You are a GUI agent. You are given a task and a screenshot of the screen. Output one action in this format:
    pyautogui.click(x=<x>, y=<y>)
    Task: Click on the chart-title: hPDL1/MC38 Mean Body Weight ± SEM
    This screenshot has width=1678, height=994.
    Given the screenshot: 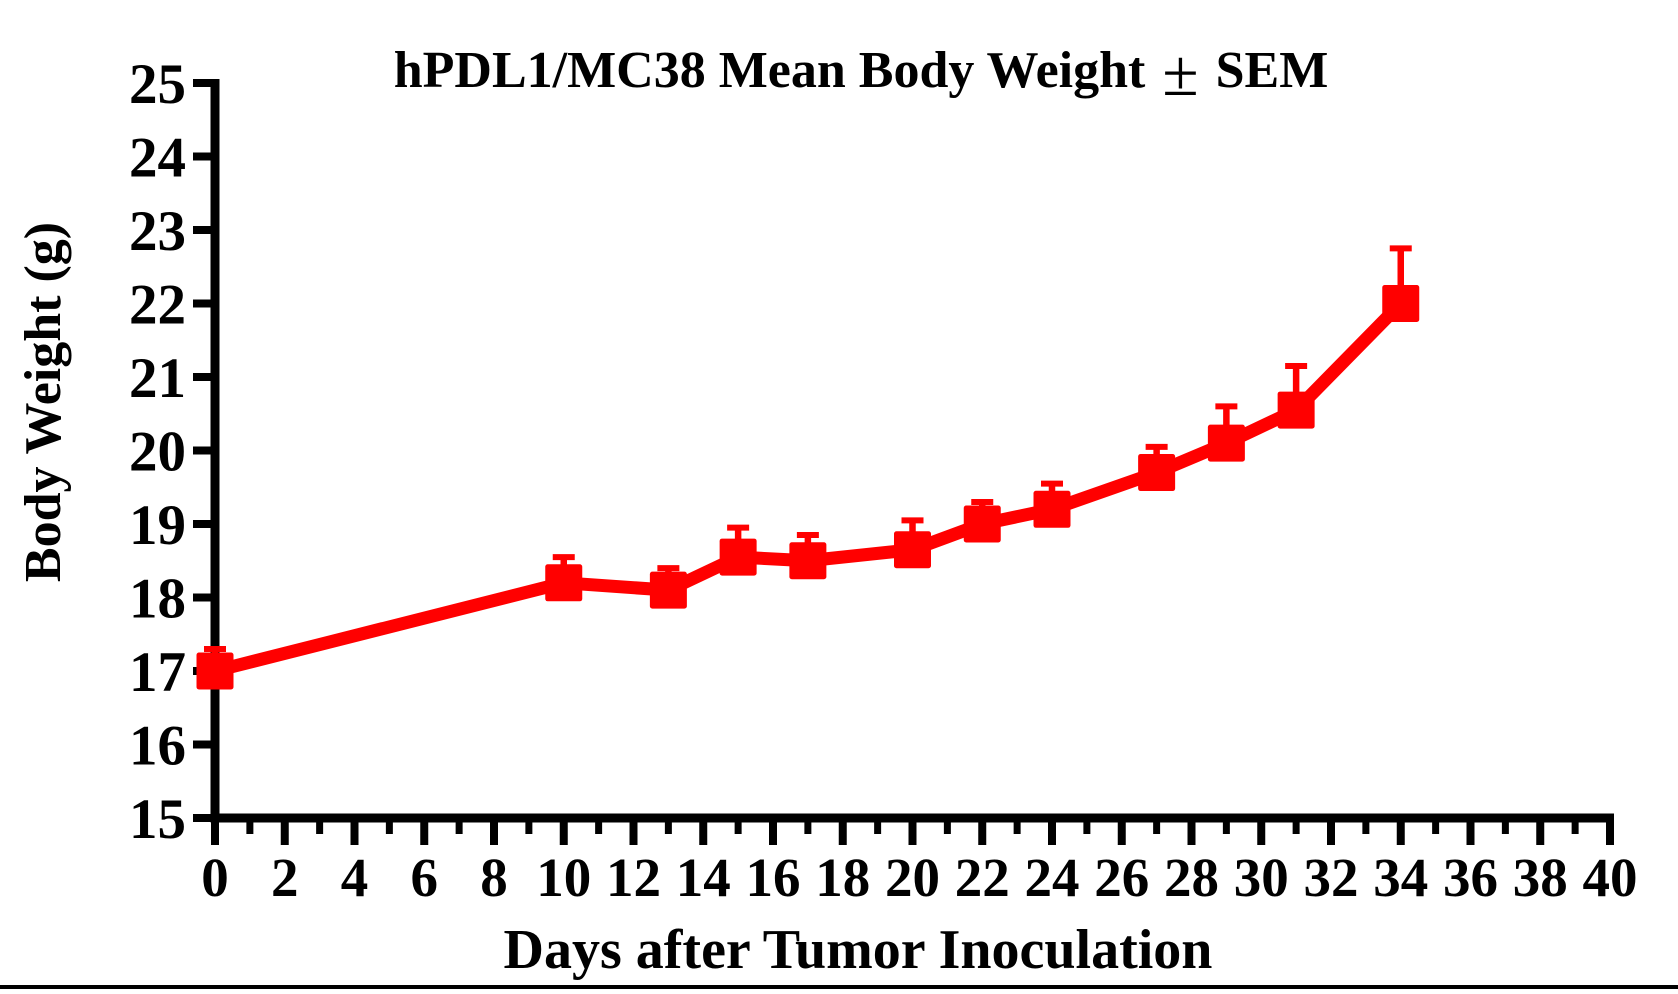 What is the action you would take?
    pyautogui.click(x=861, y=74)
    